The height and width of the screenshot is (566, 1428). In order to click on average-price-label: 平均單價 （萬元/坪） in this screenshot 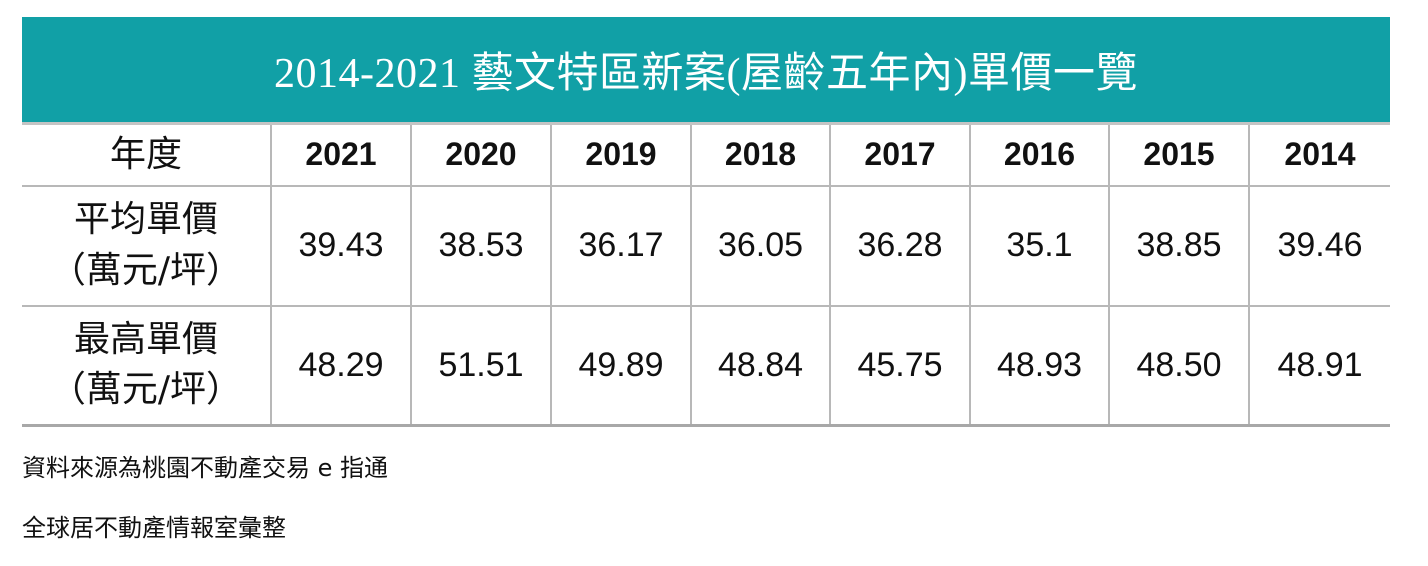, I will do `click(147, 246)`.